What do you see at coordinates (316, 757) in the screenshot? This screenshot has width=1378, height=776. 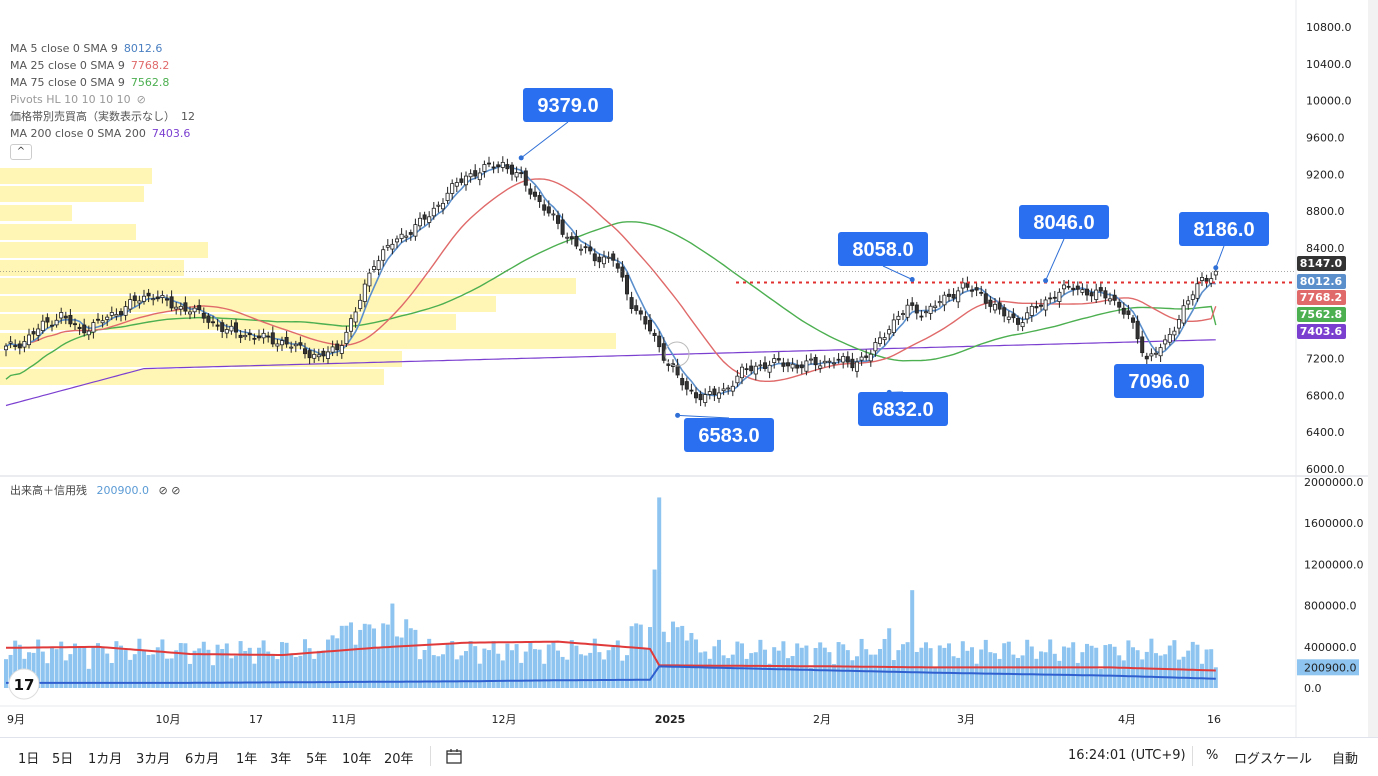 I see `range-button-7: 5年` at bounding box center [316, 757].